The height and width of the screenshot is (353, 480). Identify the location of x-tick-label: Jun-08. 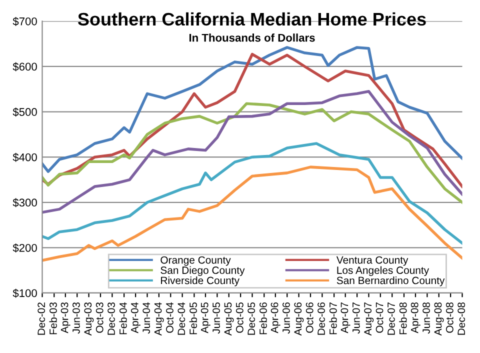
(426, 318).